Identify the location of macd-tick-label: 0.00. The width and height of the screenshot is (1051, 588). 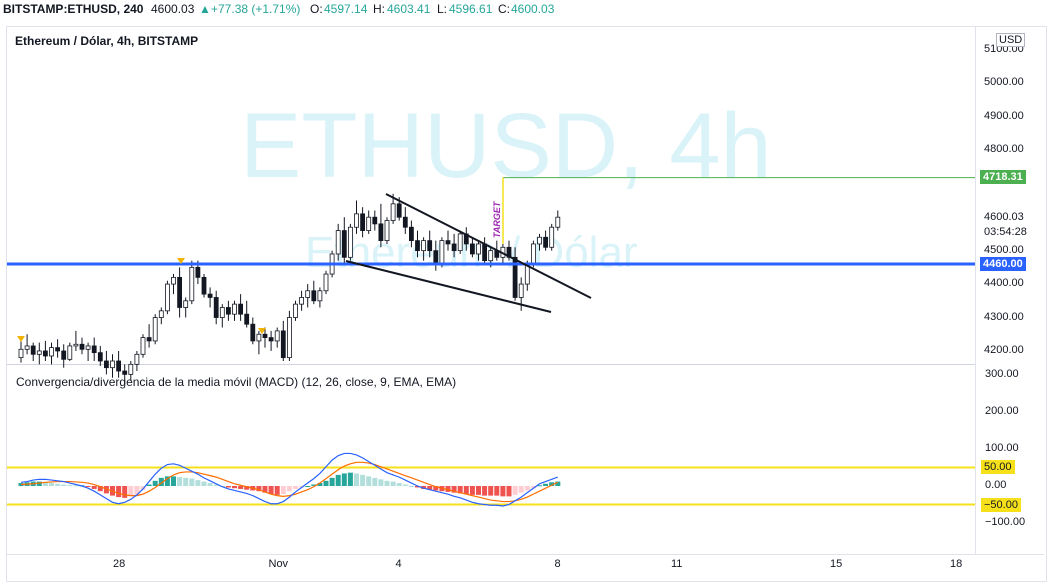
(996, 485).